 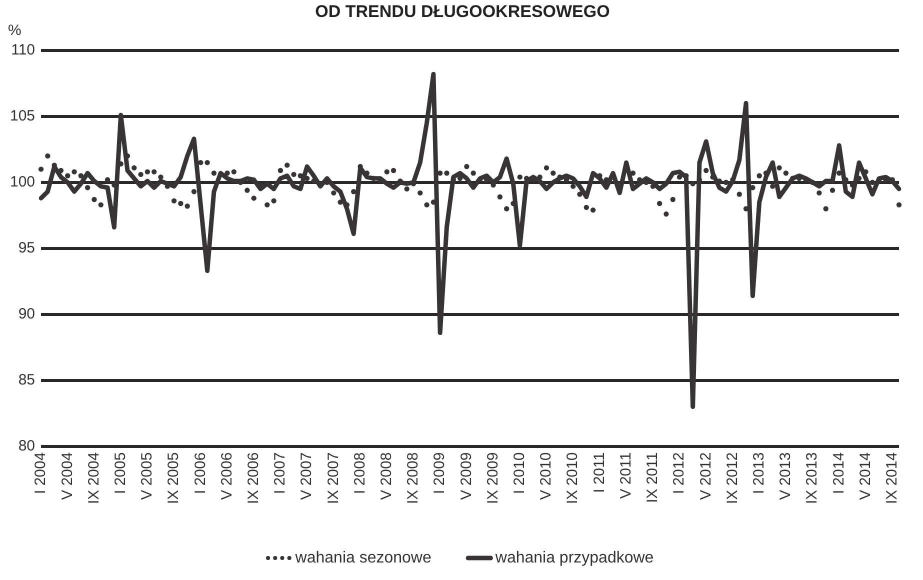 What do you see at coordinates (519, 473) in the screenshot?
I see `x-tick-label: I 2010` at bounding box center [519, 473].